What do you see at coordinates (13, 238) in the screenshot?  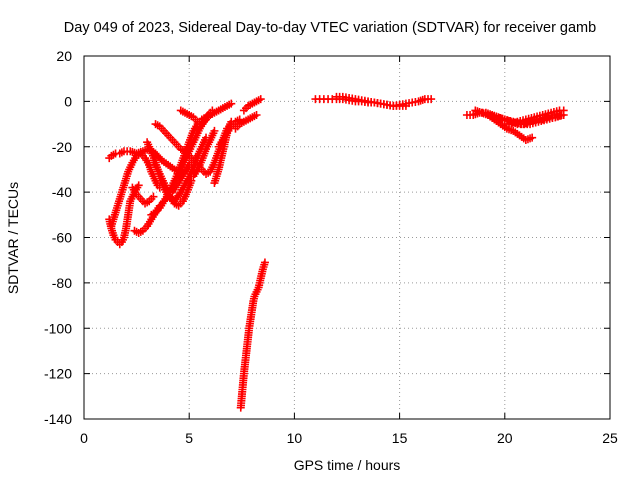 I see `y-axis-label: SDTVAR / TECUs` at bounding box center [13, 238].